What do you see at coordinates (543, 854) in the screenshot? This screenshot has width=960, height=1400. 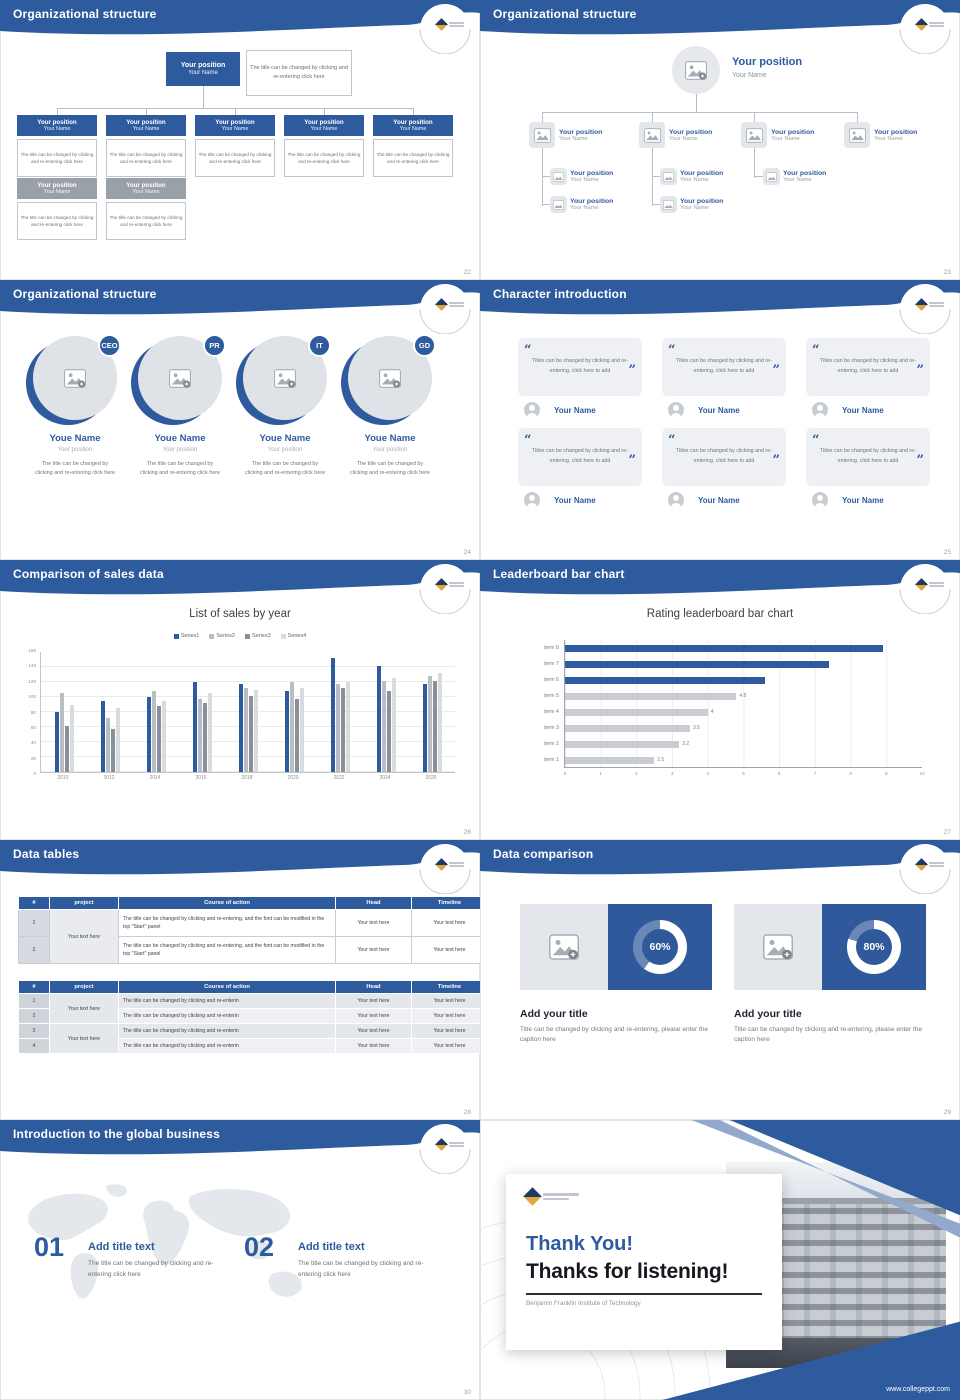 I see `slide-title: Data comparison` at bounding box center [543, 854].